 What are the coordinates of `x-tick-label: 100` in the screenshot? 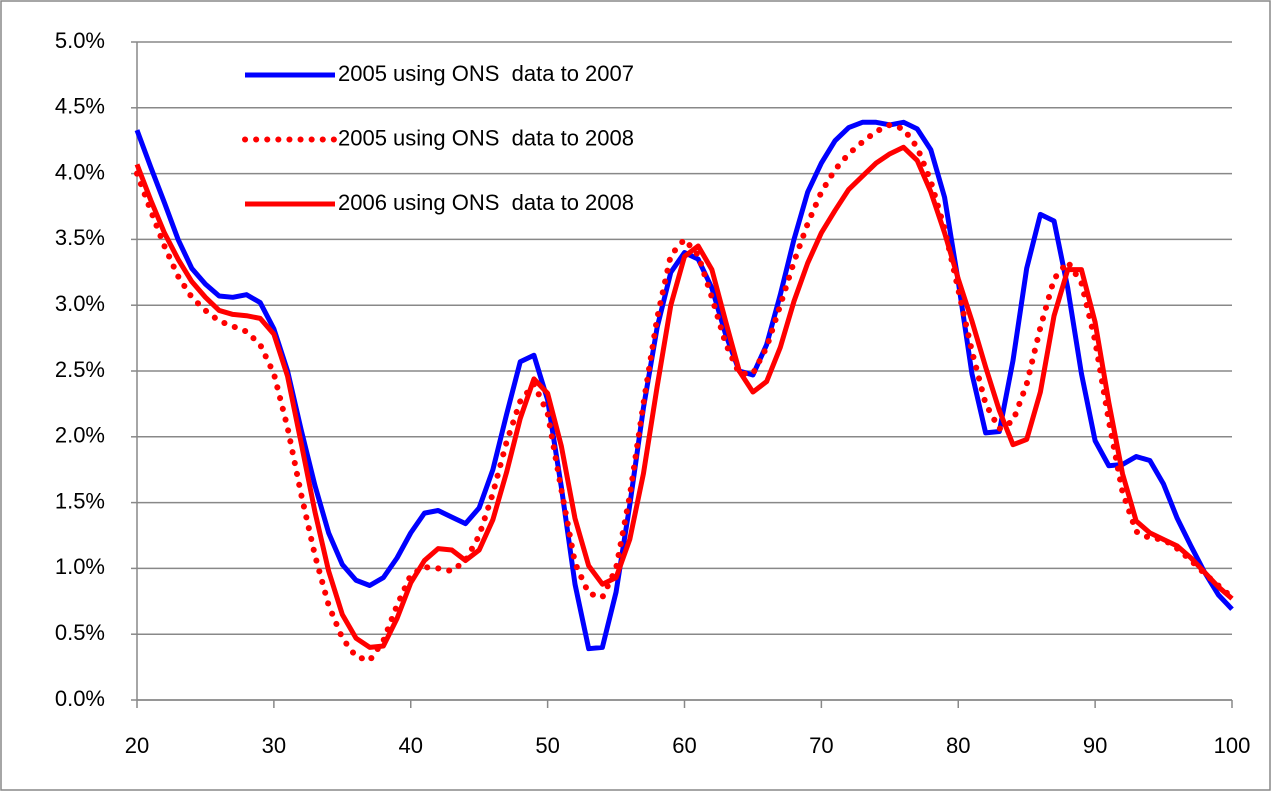 It's located at (1232, 745).